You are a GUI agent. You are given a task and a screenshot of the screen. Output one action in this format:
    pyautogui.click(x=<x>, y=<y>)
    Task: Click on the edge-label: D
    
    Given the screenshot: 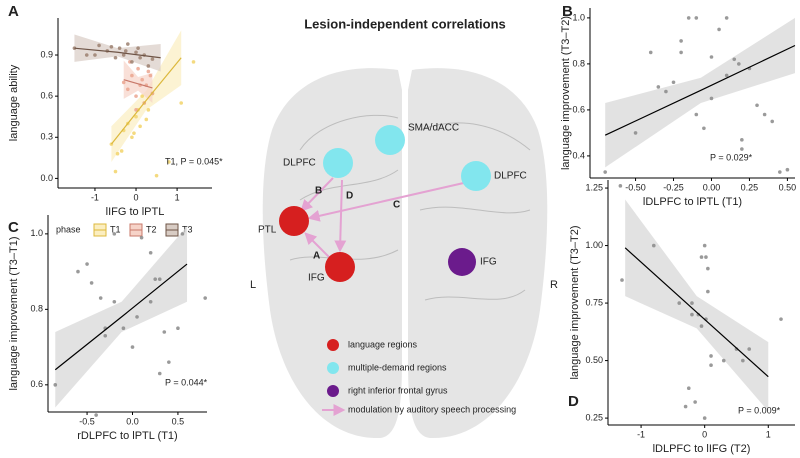 What is the action you would take?
    pyautogui.click(x=349, y=196)
    